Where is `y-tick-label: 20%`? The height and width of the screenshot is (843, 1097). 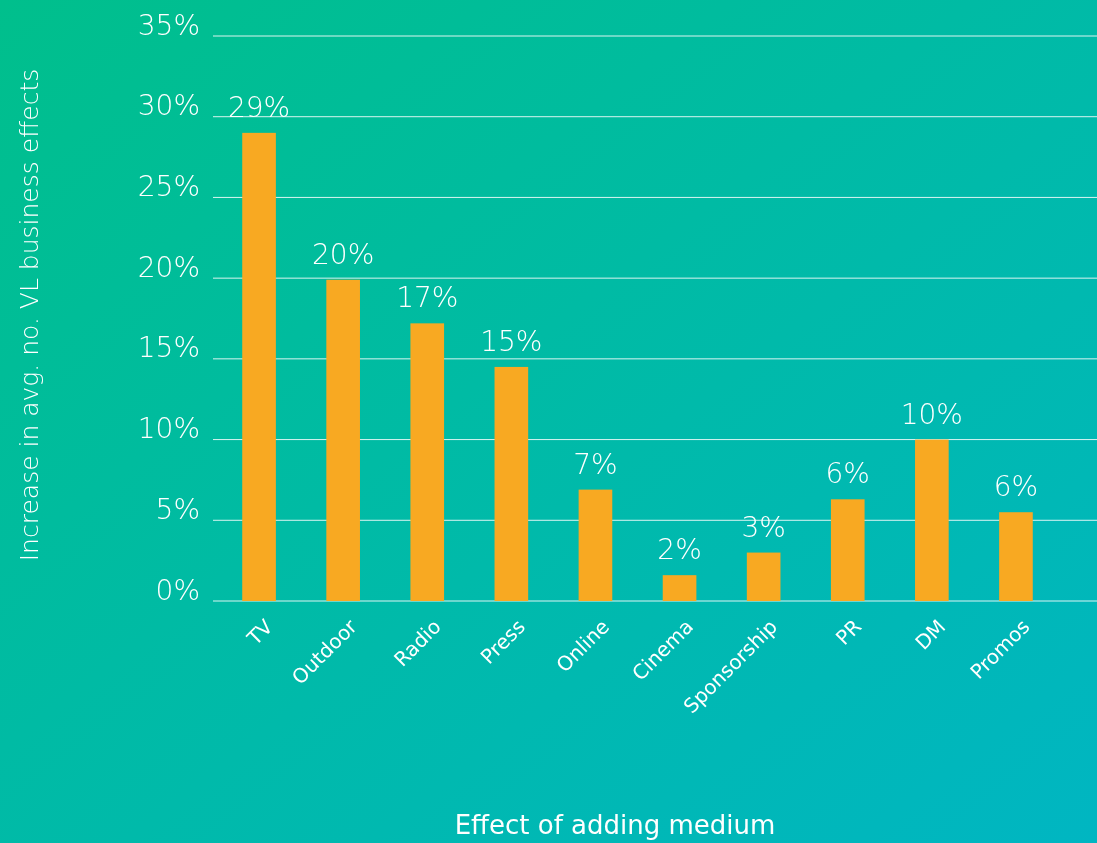 y-tick-label: 20% is located at coordinates (168, 267).